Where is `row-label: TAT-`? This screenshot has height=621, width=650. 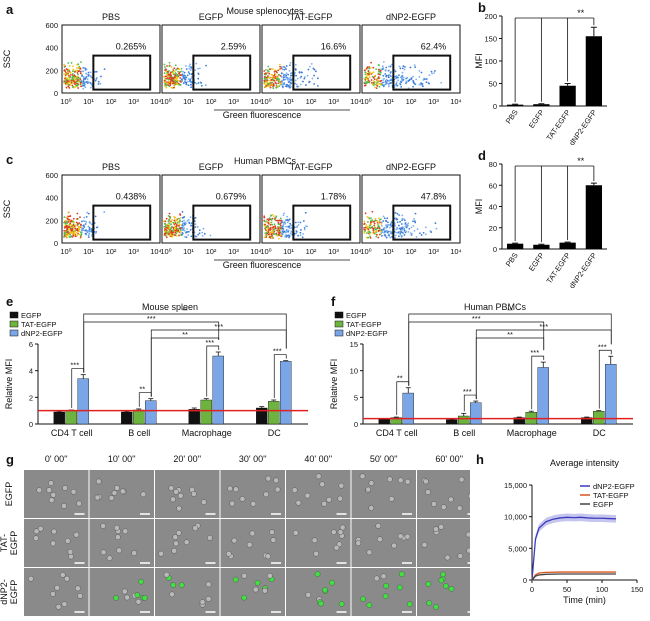
row-label: TAT- is located at coordinates (4, 543).